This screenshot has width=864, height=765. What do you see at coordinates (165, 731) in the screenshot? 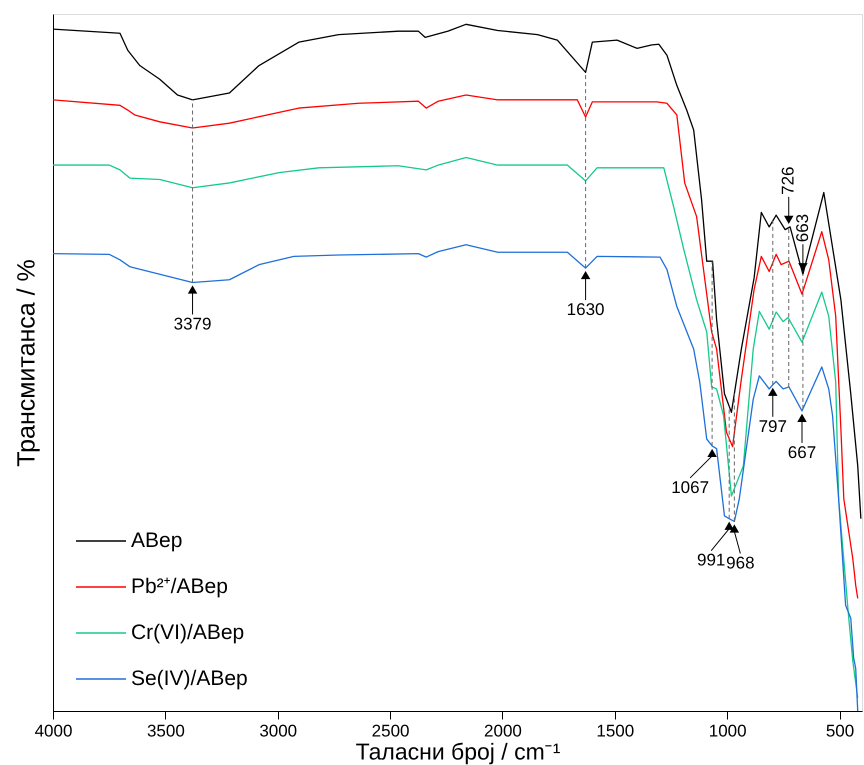
I see `x-tick-label: 3500` at bounding box center [165, 731].